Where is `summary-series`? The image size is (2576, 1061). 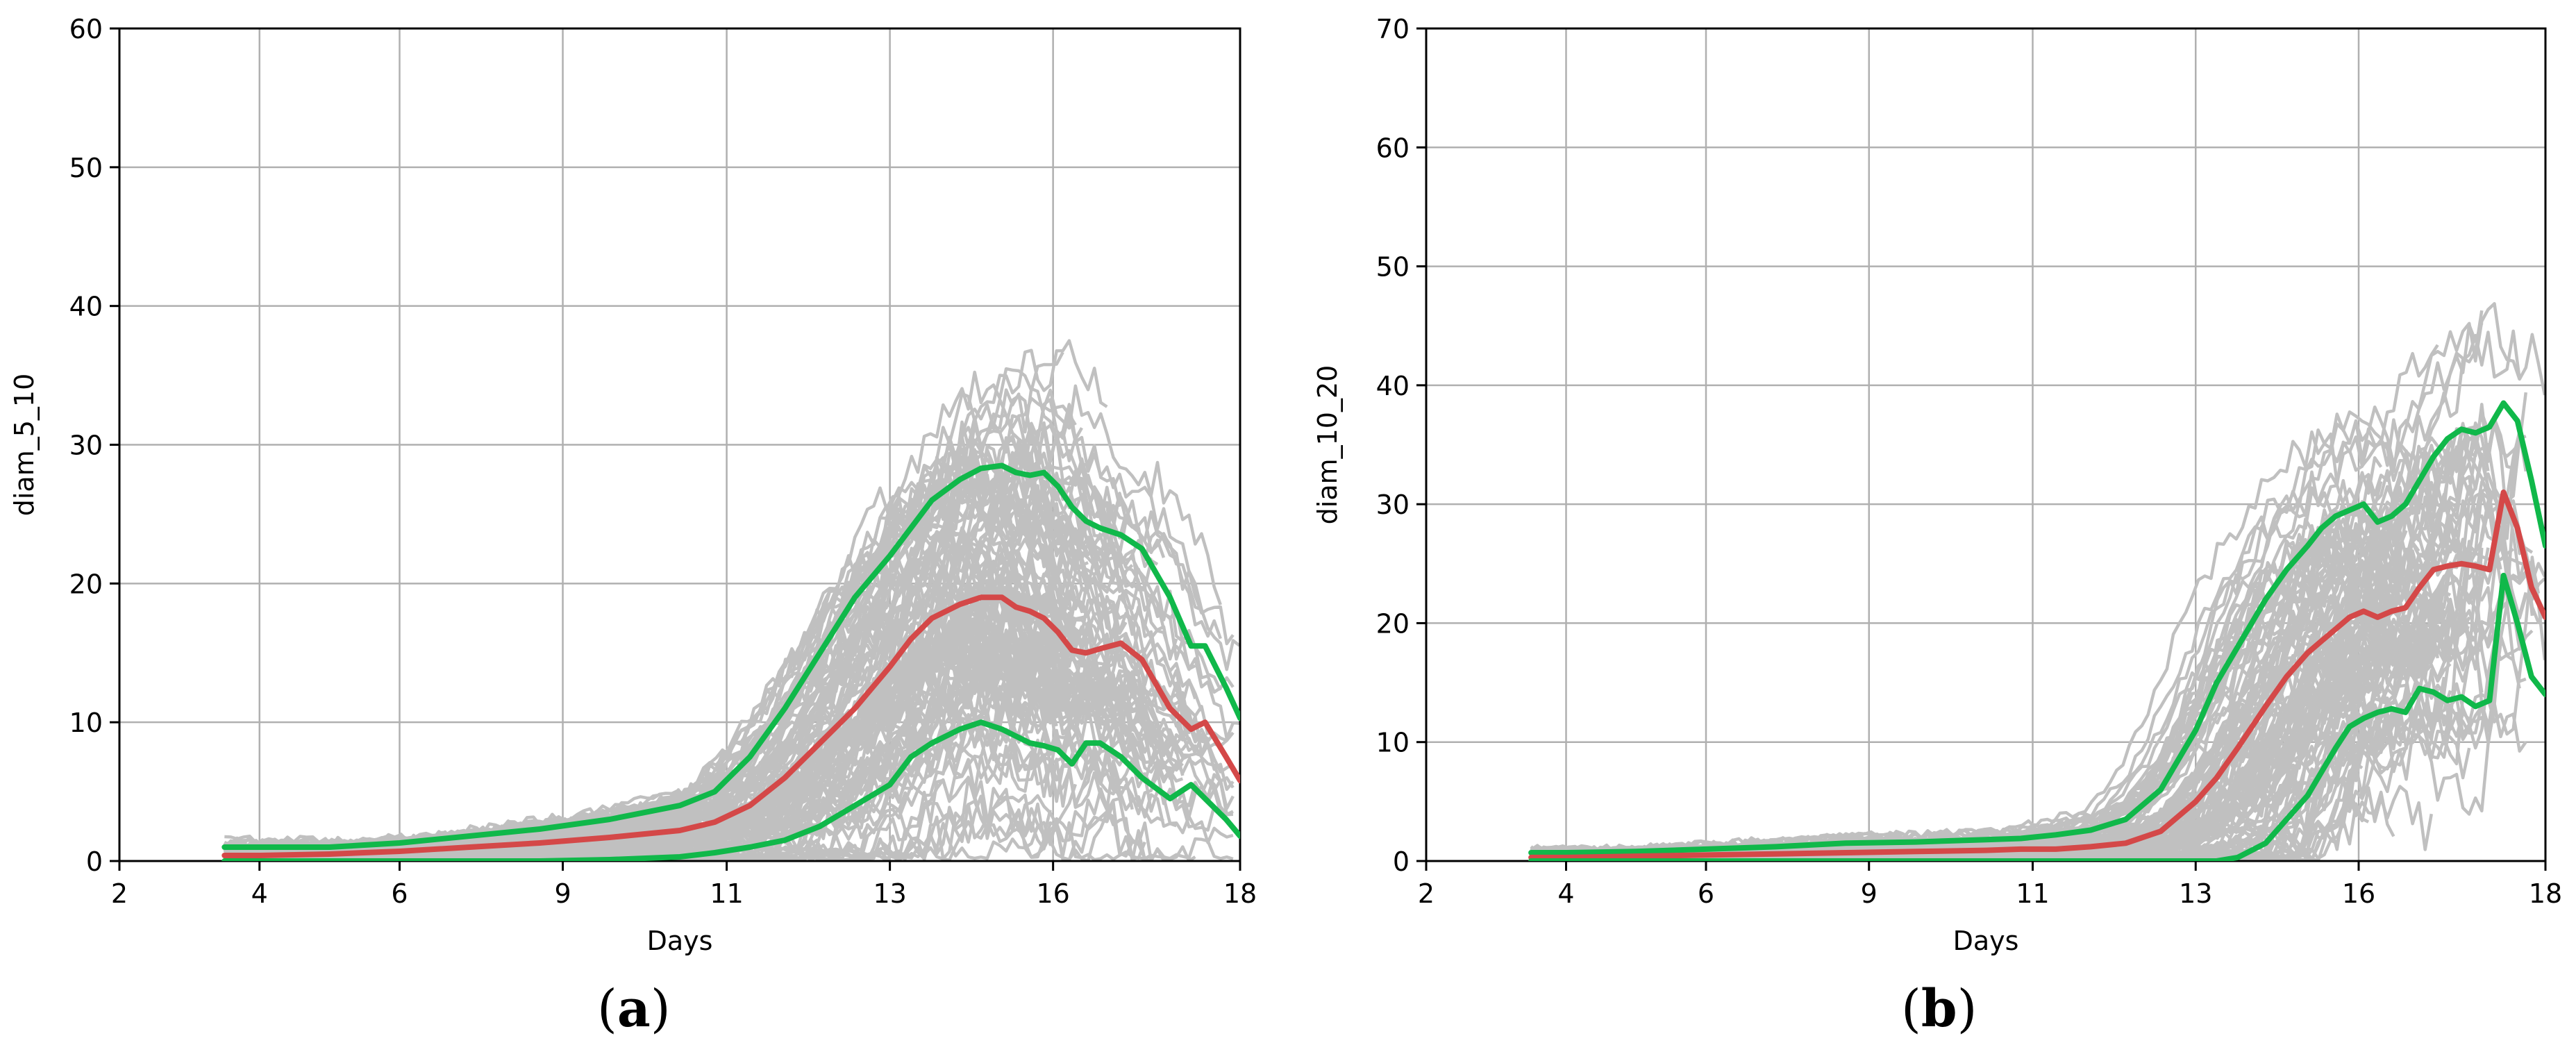
summary-series is located at coordinates (731, 661).